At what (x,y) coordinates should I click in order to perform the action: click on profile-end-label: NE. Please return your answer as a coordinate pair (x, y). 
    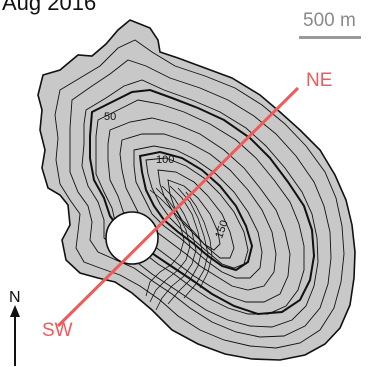
    Looking at the image, I should click on (319, 80).